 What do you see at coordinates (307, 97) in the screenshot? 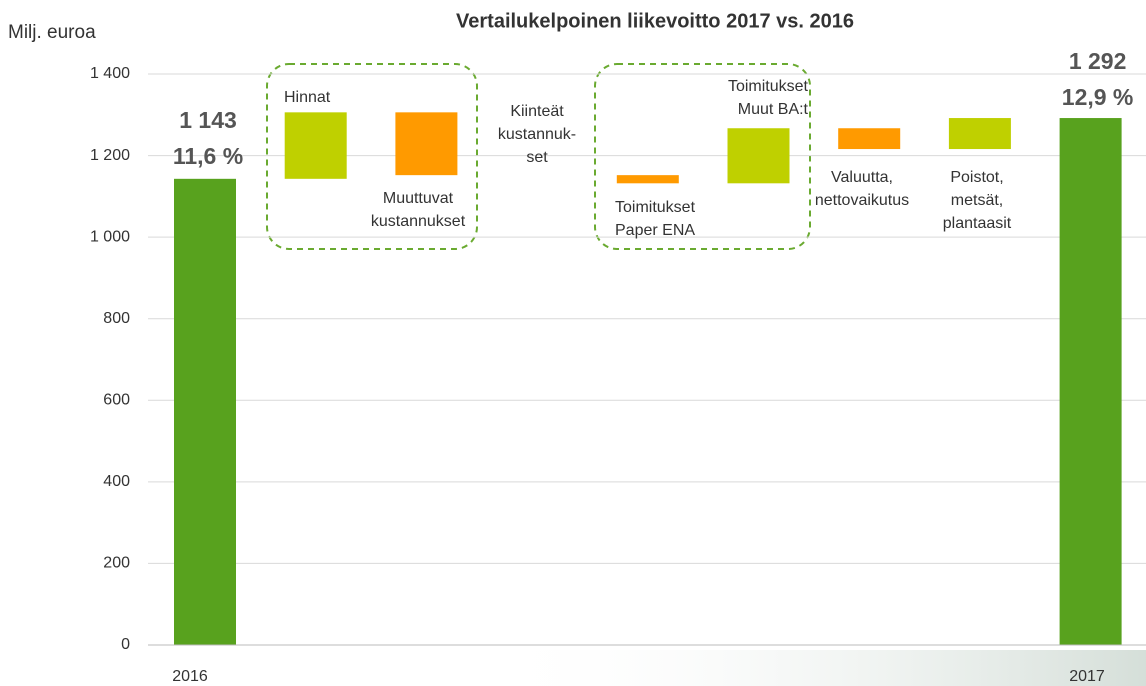
I see `x-tick-label: Hinnat` at bounding box center [307, 97].